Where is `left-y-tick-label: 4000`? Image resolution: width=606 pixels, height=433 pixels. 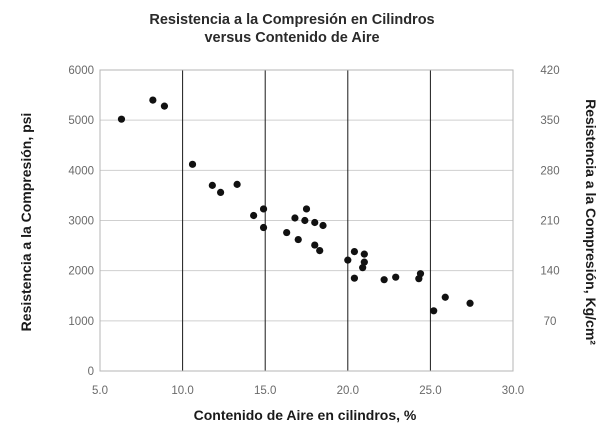
left-y-tick-label: 4000 is located at coordinates (81, 171).